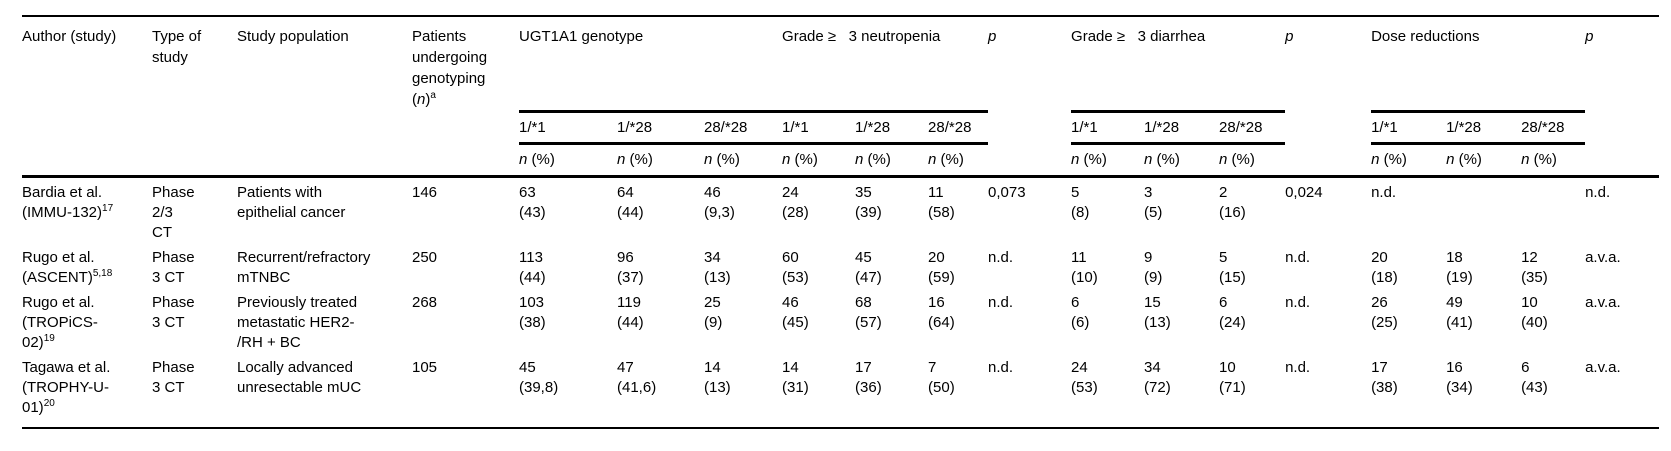  What do you see at coordinates (1553, 390) in the screenshot?
I see `dose-reduction-cell: 6 (43)` at bounding box center [1553, 390].